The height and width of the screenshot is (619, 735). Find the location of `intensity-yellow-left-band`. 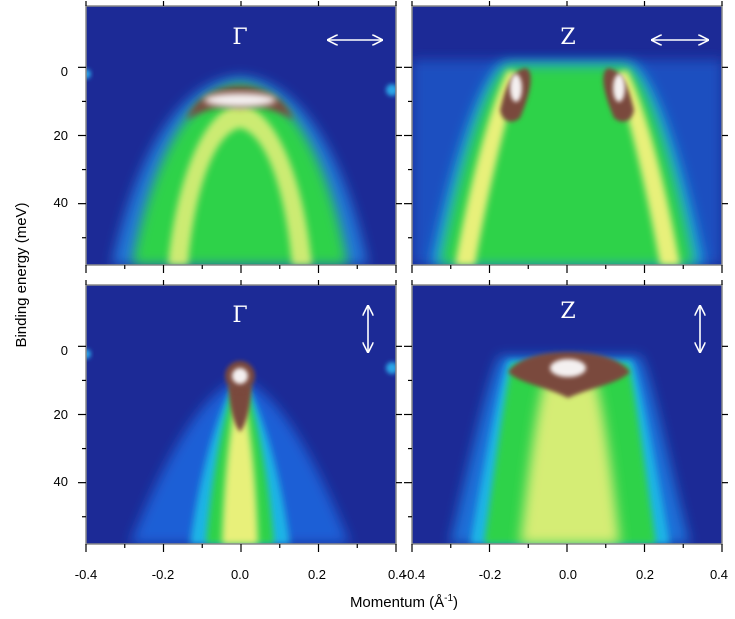

intensity-yellow-left-band is located at coordinates (487, 167).